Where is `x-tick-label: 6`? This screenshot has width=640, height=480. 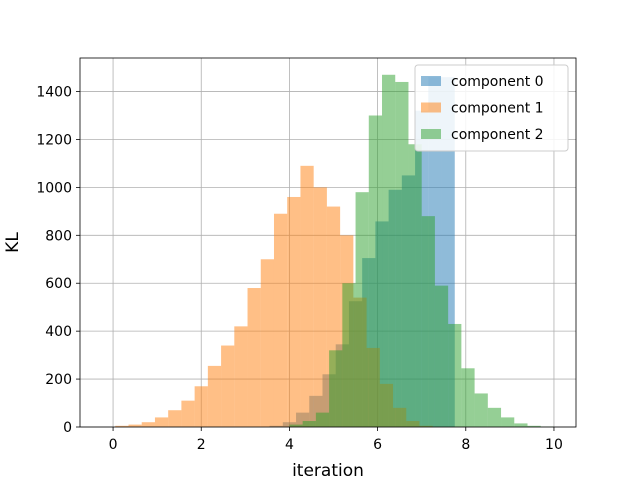 x-tick-label: 6 is located at coordinates (377, 445).